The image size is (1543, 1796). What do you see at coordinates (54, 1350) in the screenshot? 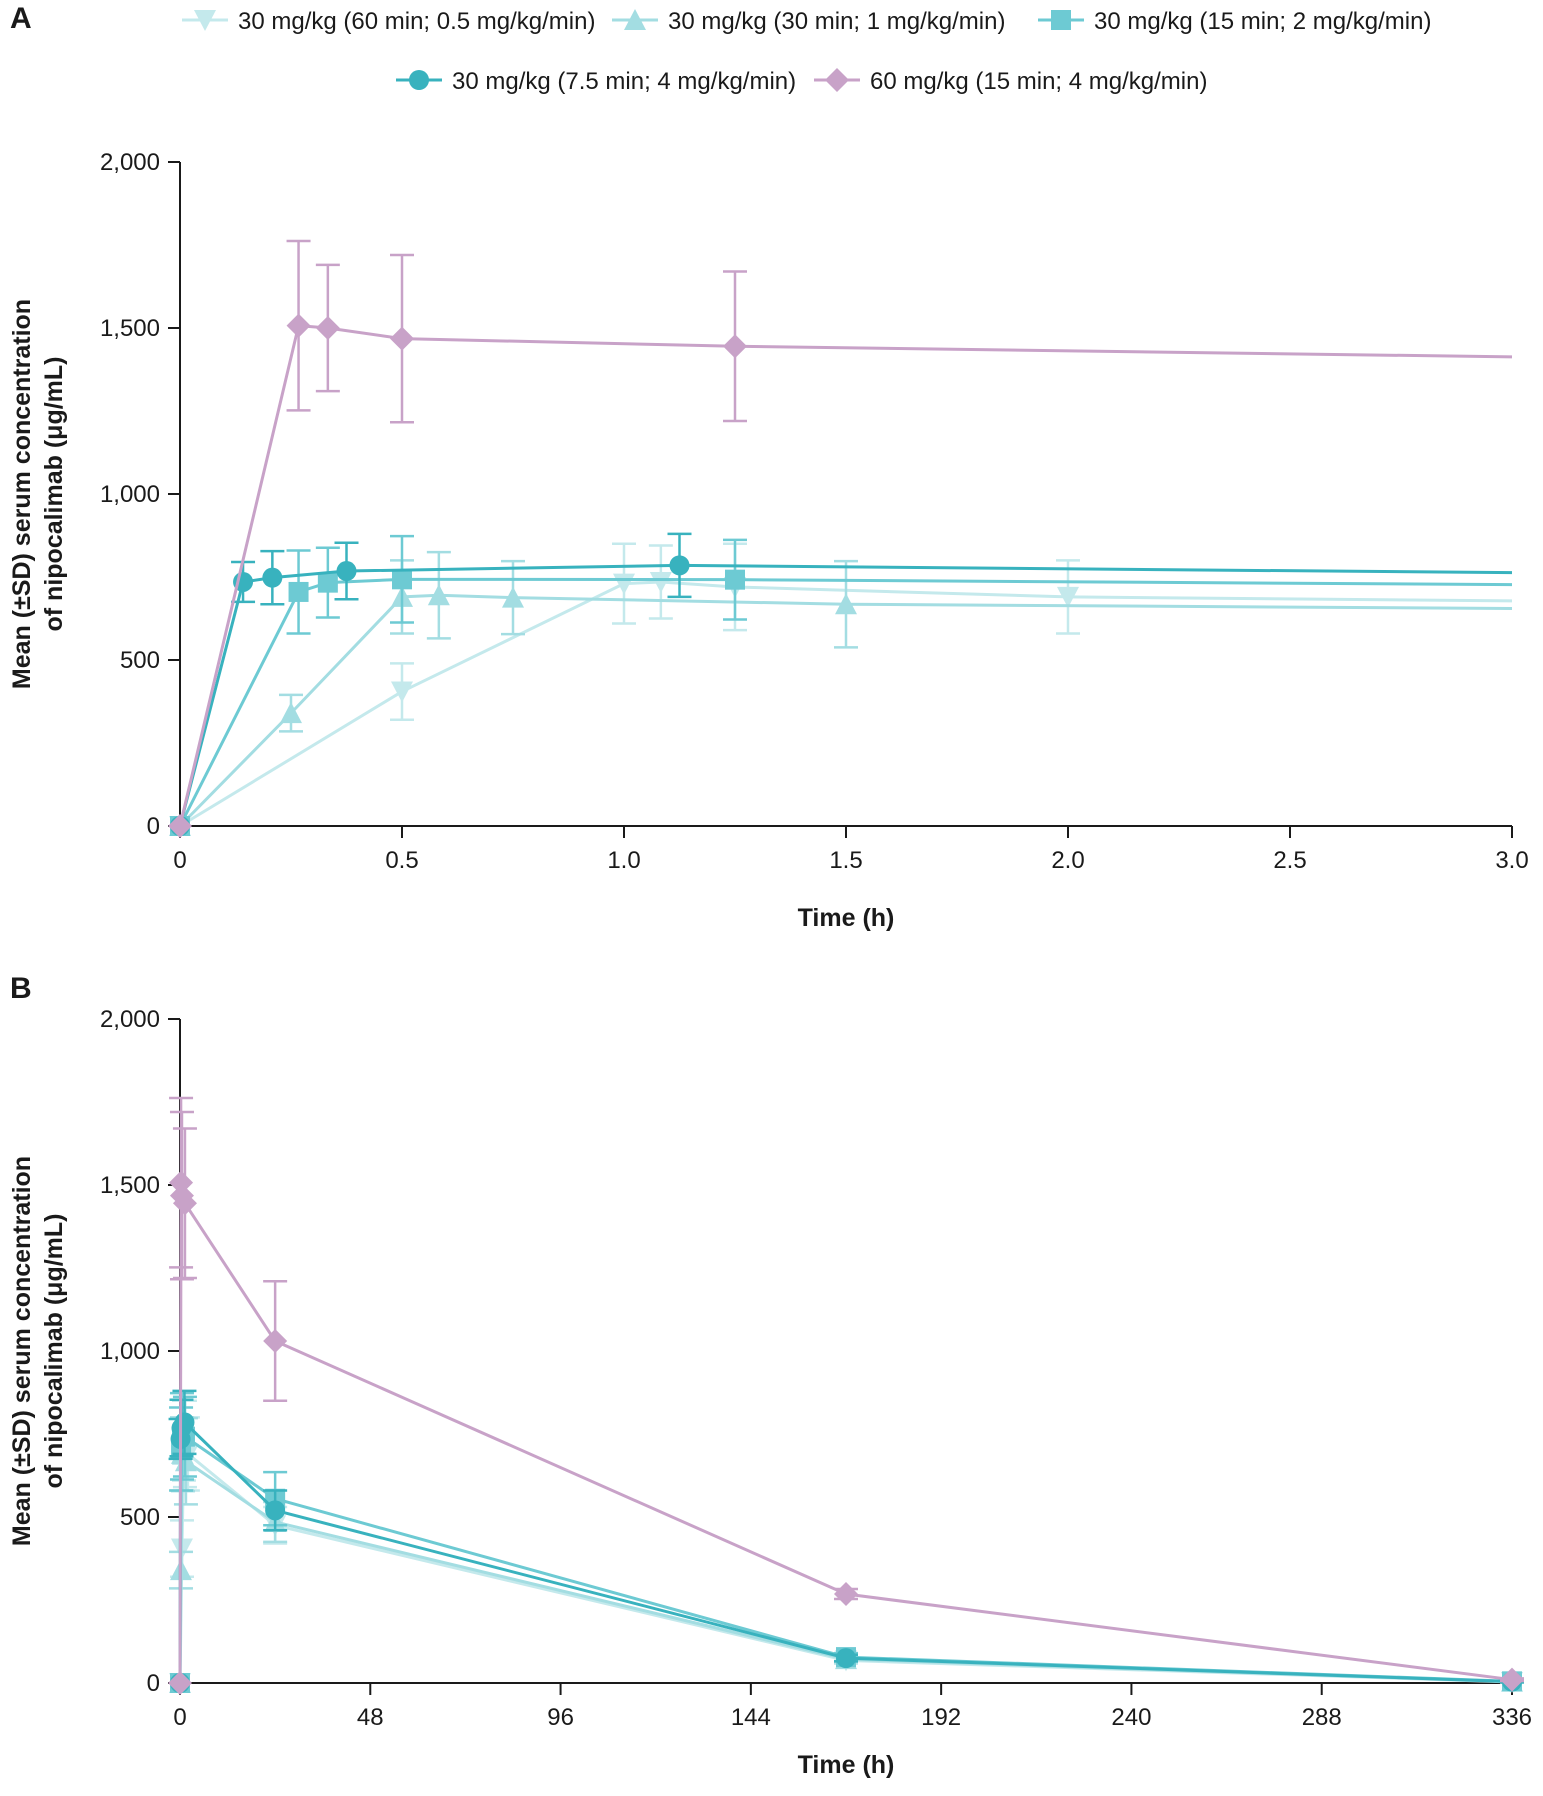
I see `y-axis-title-b-line2: of nipocalimab (μg/mL)` at bounding box center [54, 1350].